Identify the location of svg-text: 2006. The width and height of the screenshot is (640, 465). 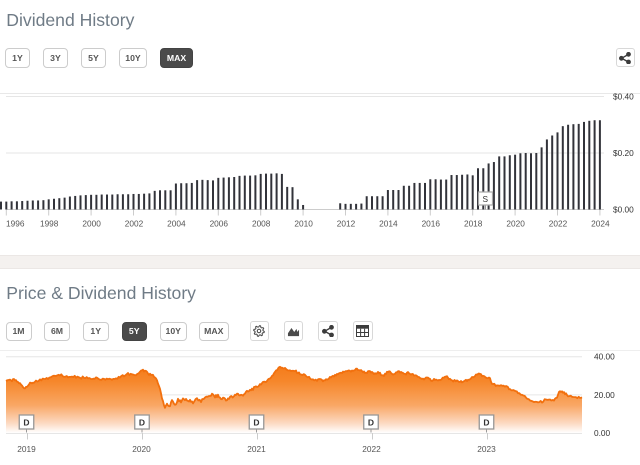
(219, 224).